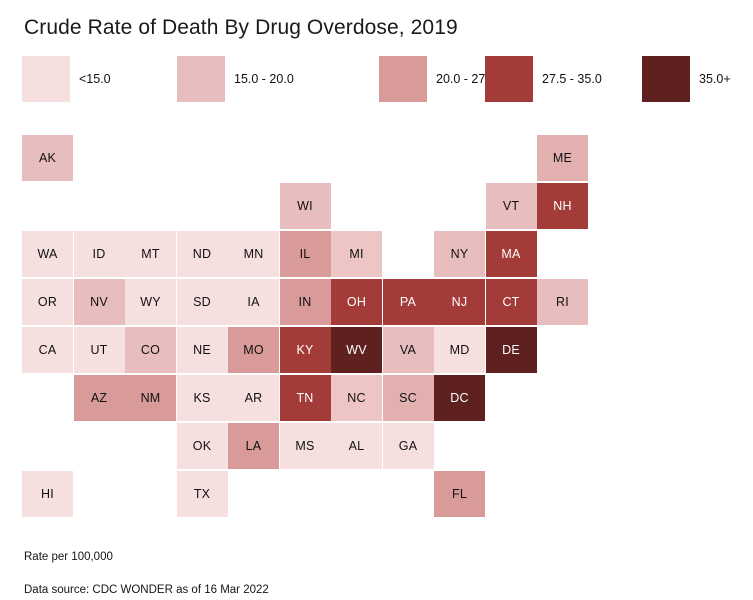  Describe the element at coordinates (459, 302) in the screenshot. I see `state-tile-nj: NJ` at that location.